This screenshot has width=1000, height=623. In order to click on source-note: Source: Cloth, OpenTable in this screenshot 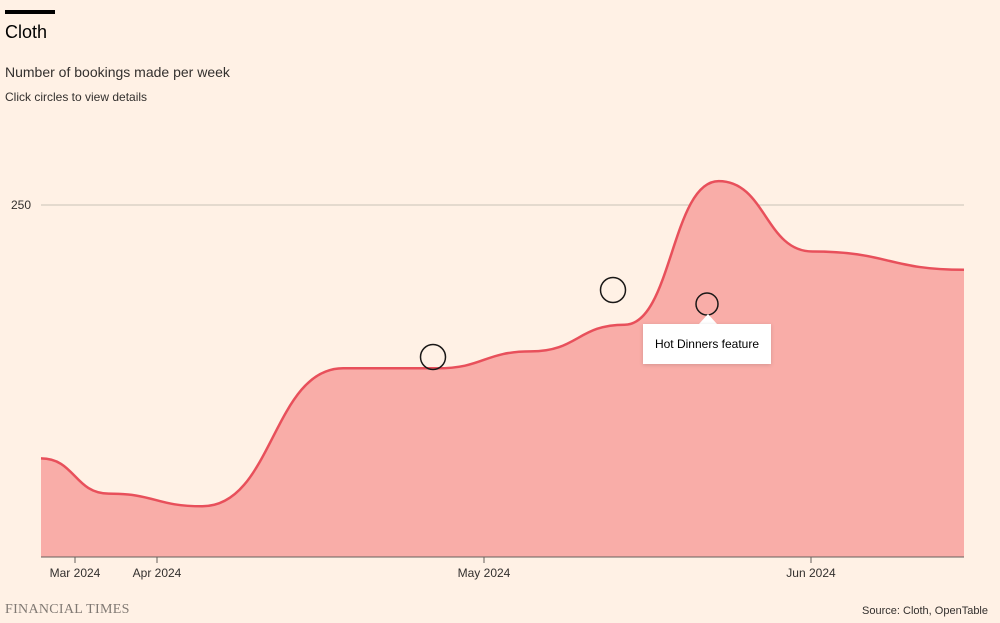, I will do `click(925, 611)`.